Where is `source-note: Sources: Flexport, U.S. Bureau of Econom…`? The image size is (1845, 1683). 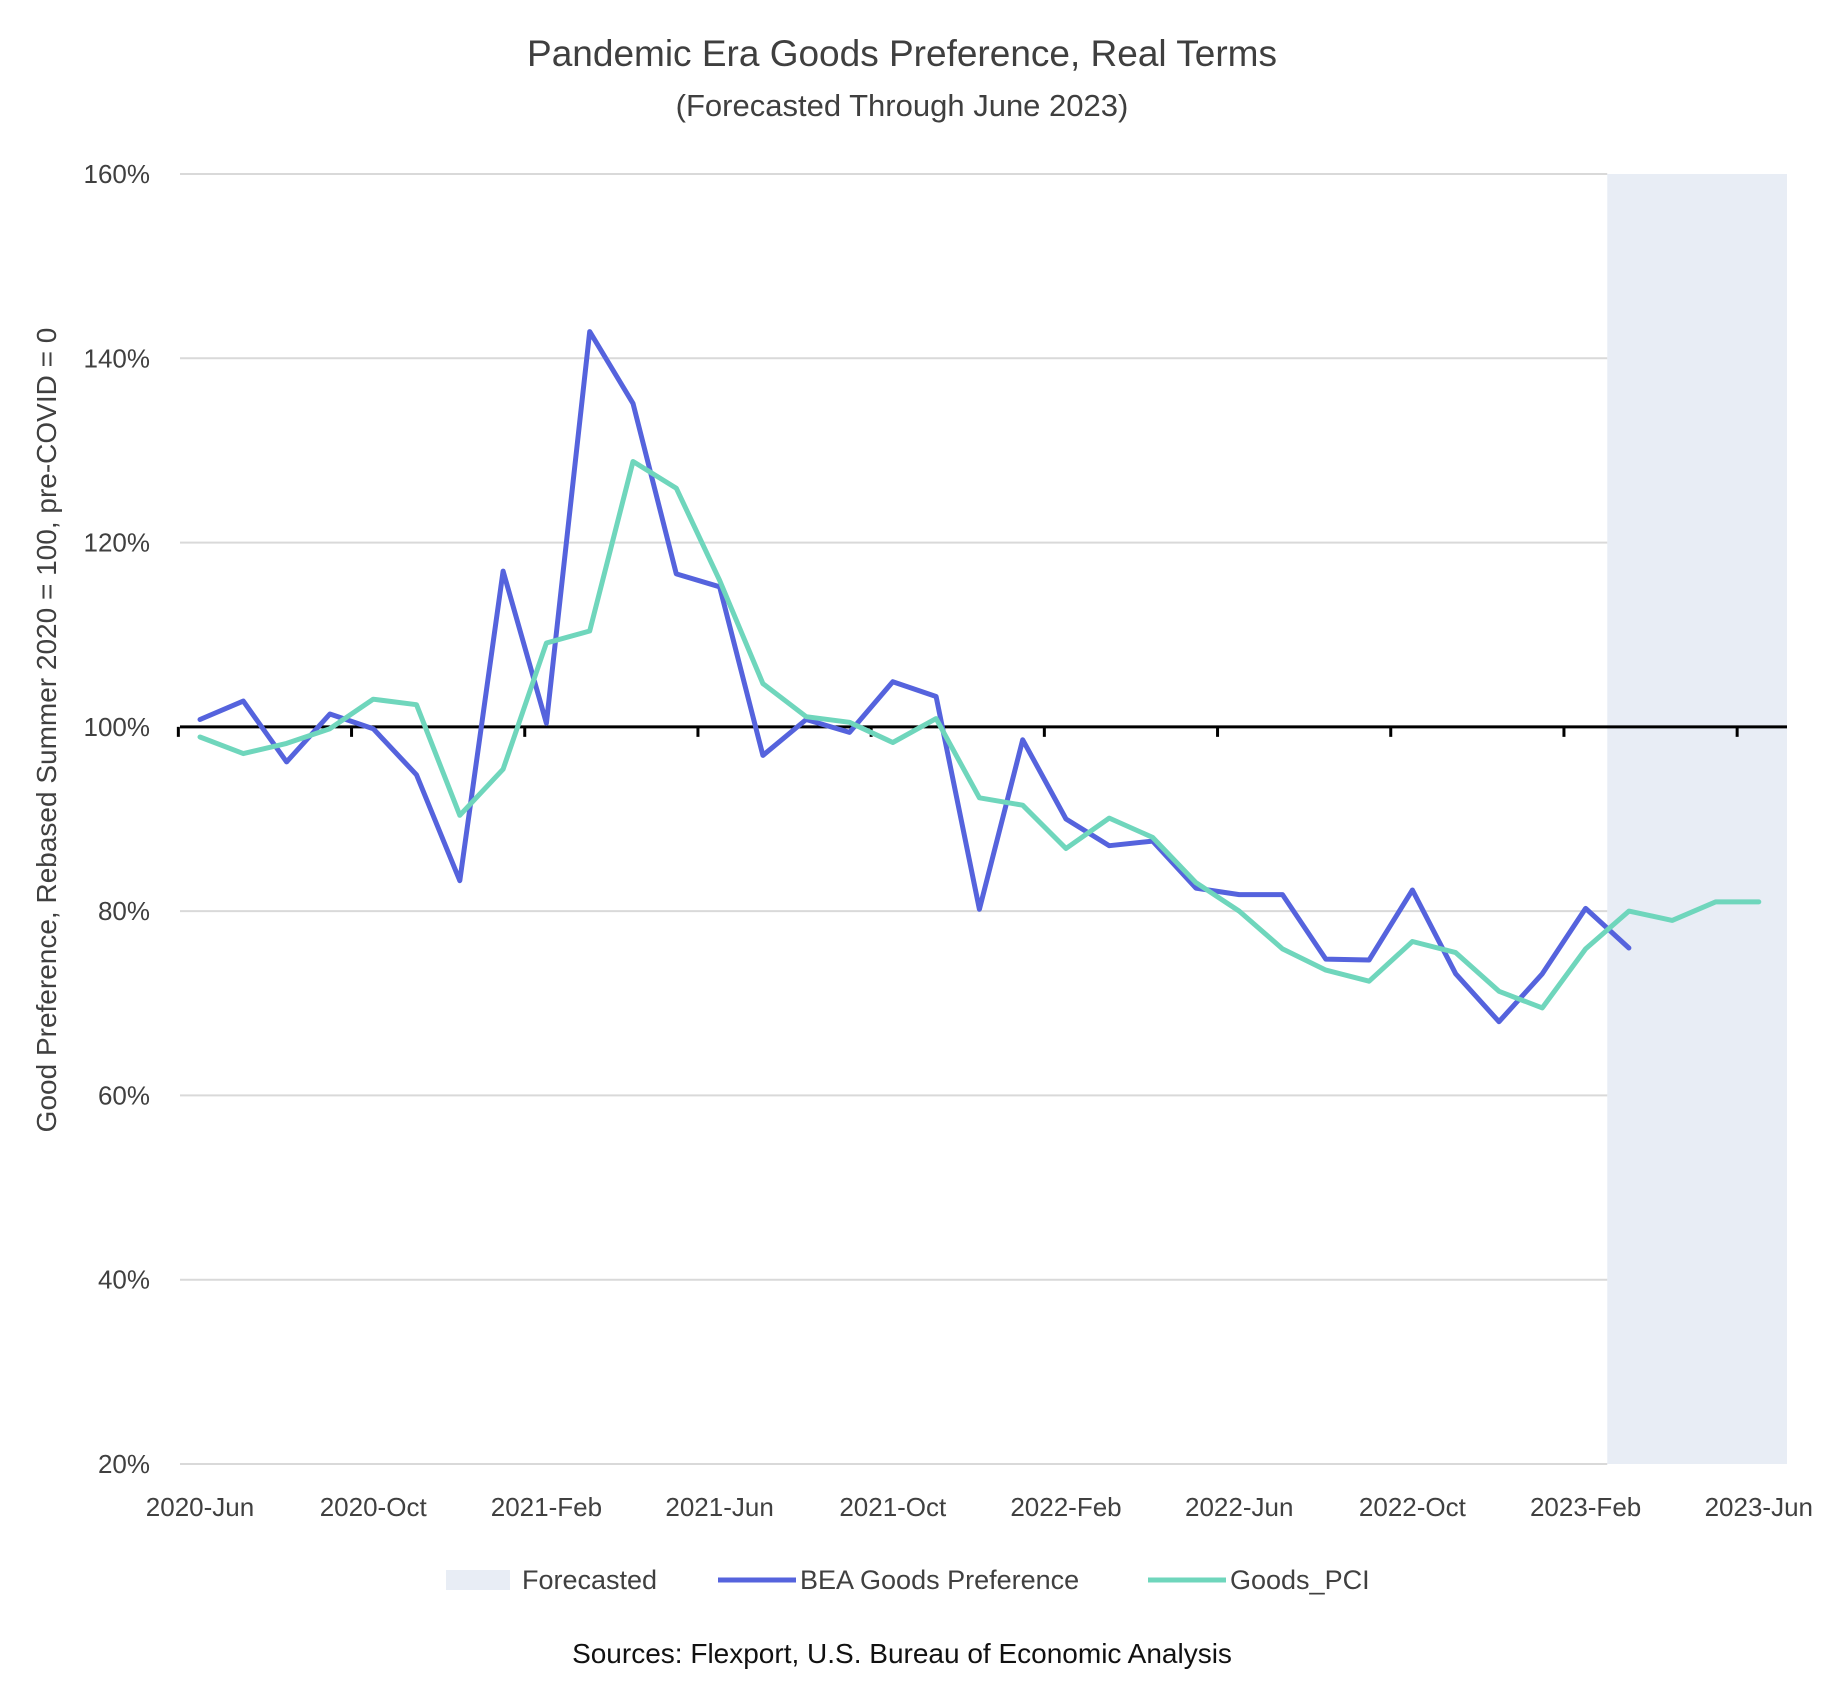 source-note: Sources: Flexport, U.S. Bureau of Econom… is located at coordinates (902, 1653).